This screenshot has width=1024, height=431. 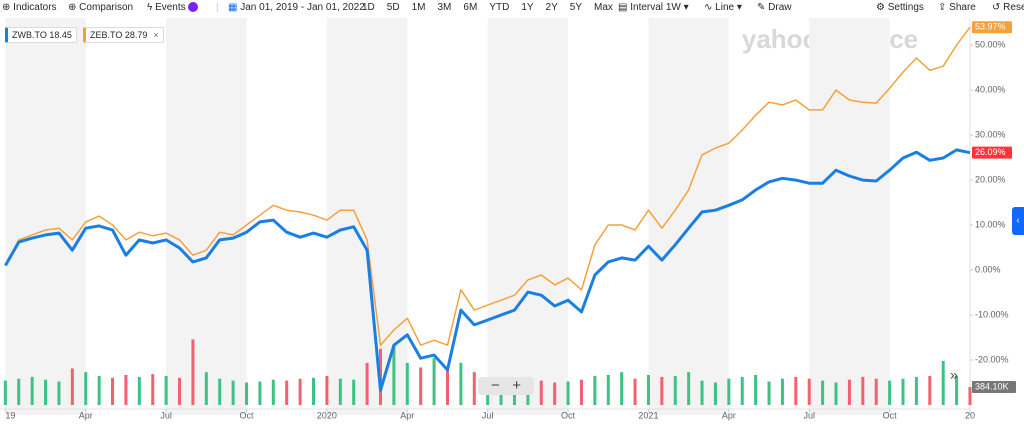 I want to click on x-tick-label: 19, so click(x=10, y=415).